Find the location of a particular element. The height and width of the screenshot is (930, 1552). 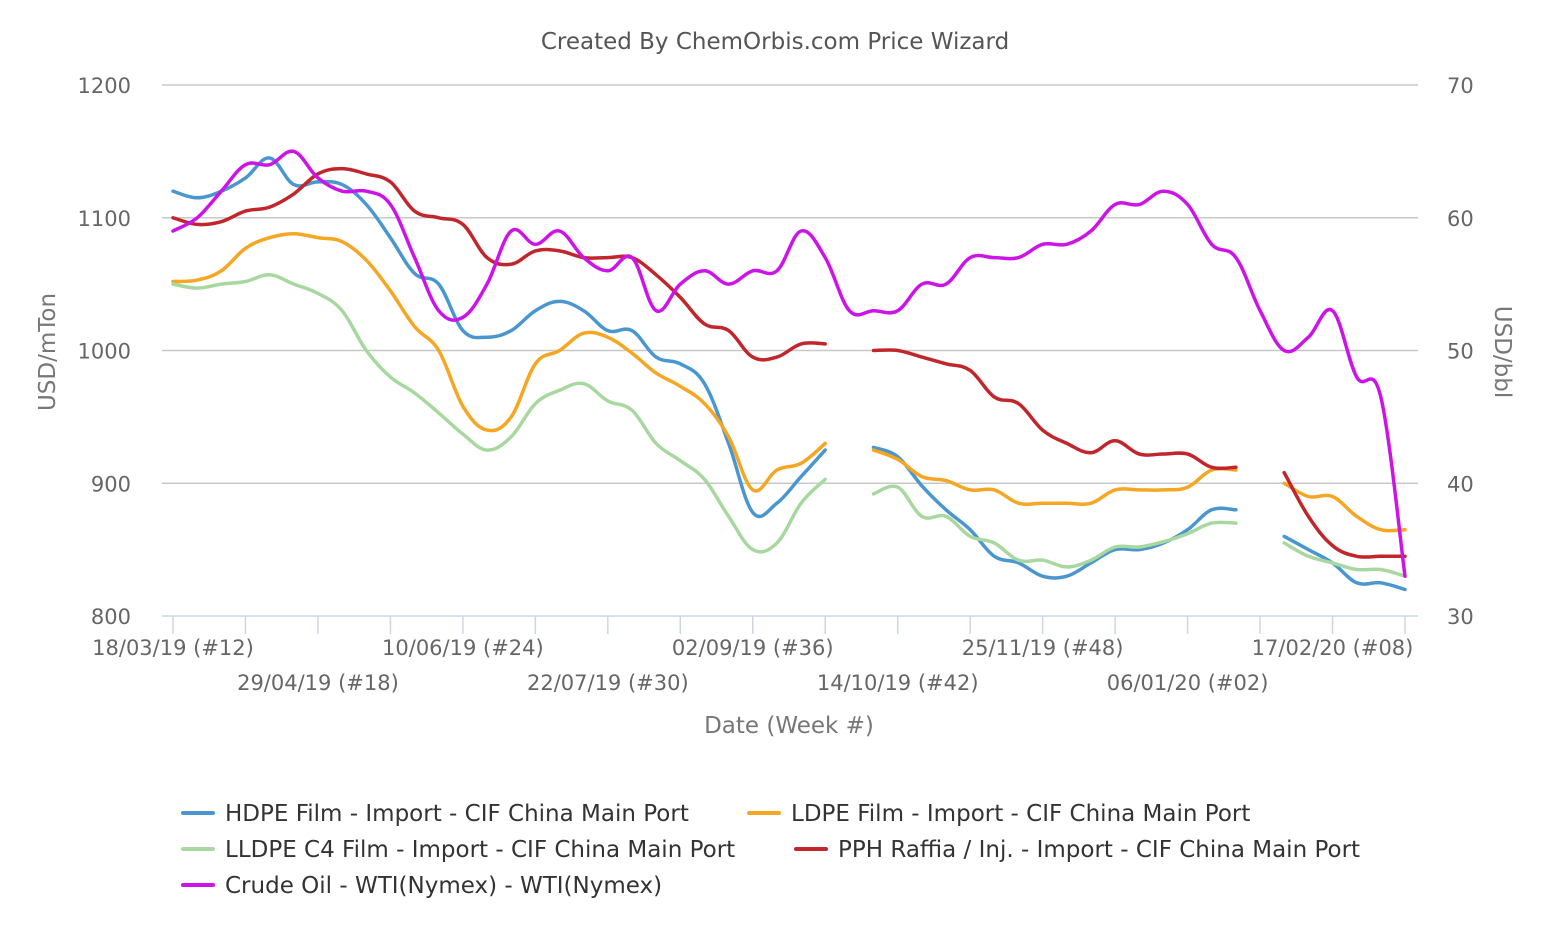

left-y-axis: 800 900 1000 1100 1200 is located at coordinates (104, 351).